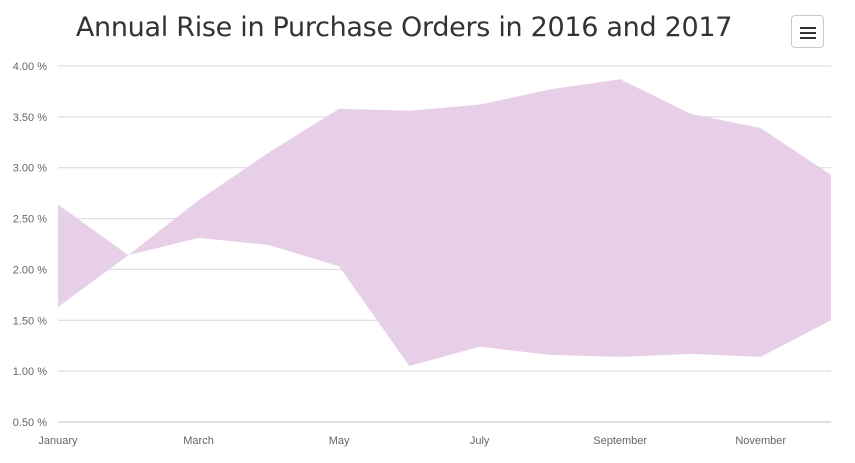 The height and width of the screenshot is (463, 855). I want to click on y-tick-label: 3.50 %, so click(30, 118).